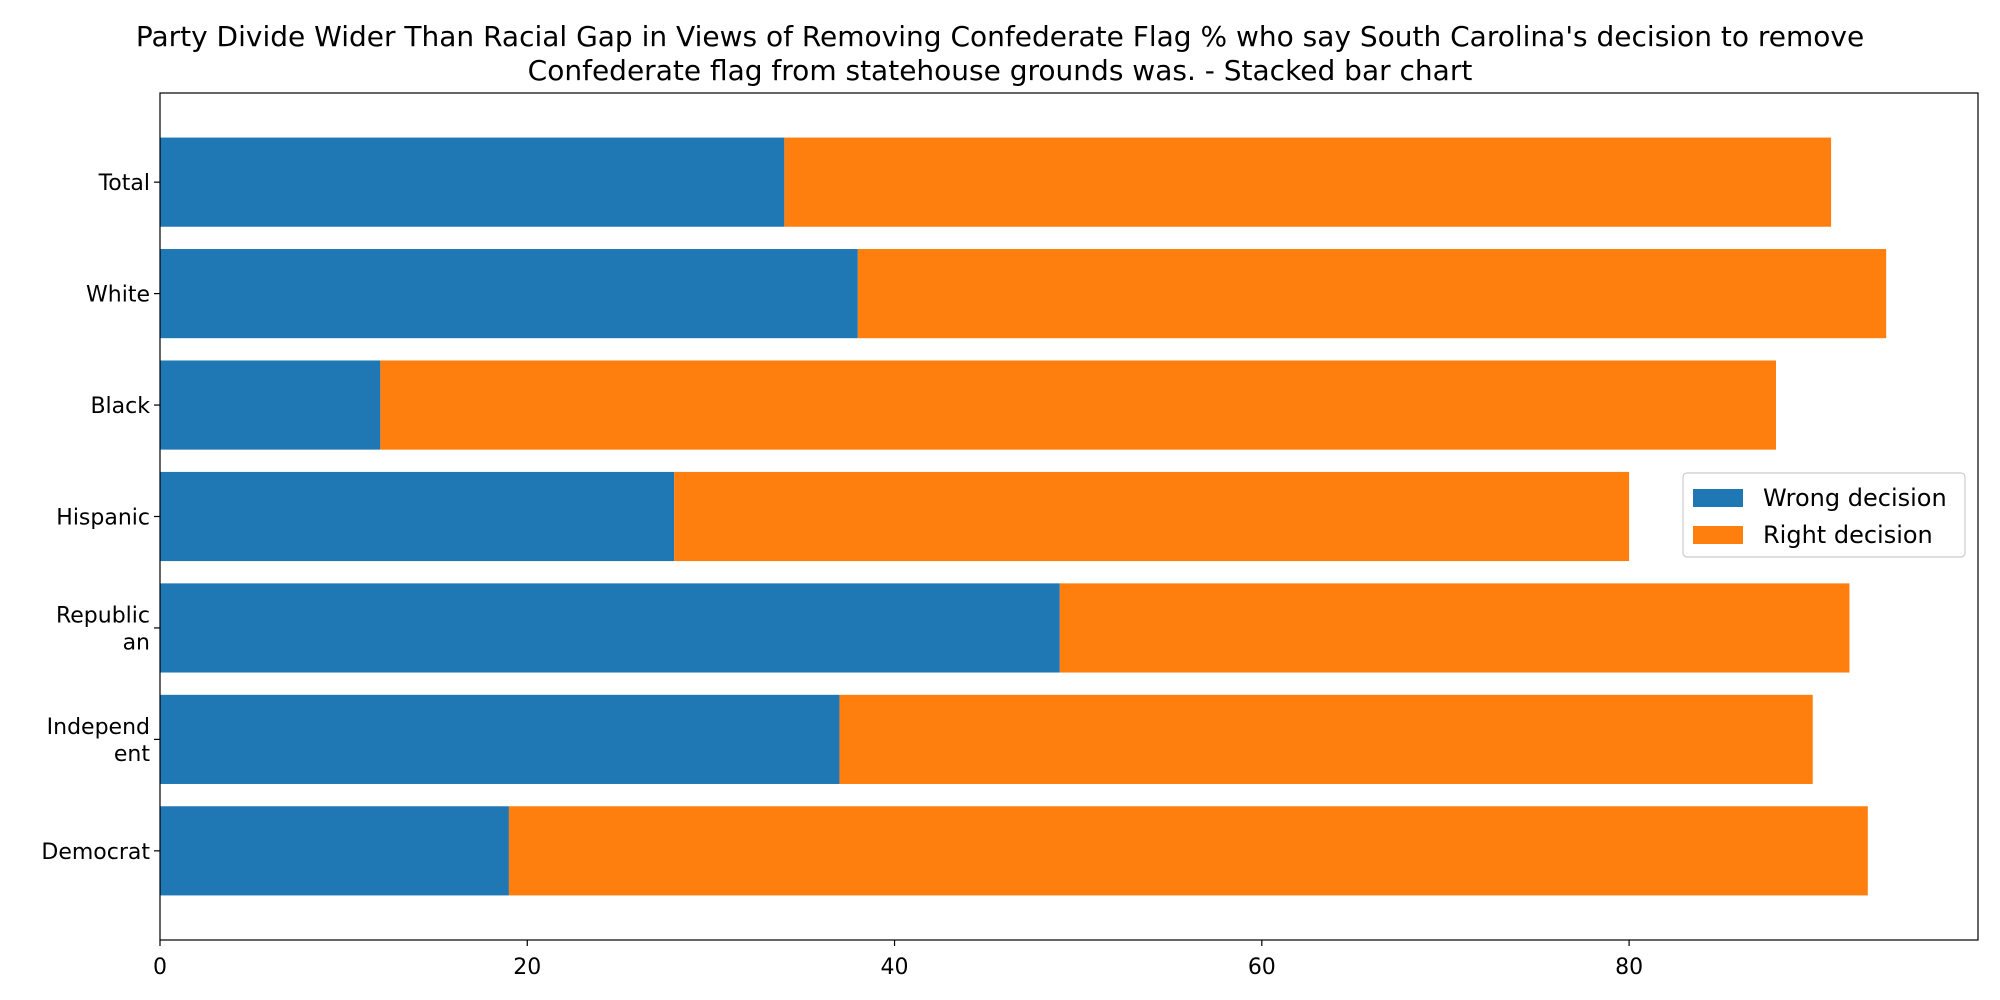  What do you see at coordinates (527, 967) in the screenshot?
I see `x-tick-label: 20` at bounding box center [527, 967].